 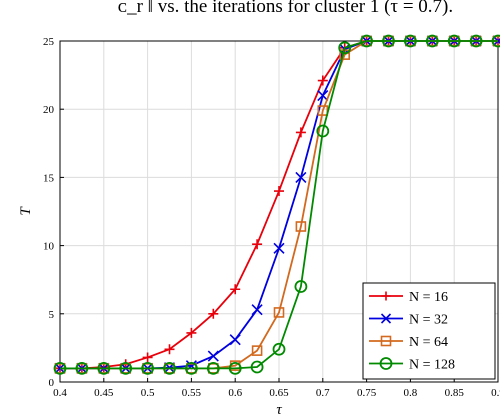 What do you see at coordinates (408, 320) in the screenshot?
I see `legend-entry: N = 32` at bounding box center [408, 320].